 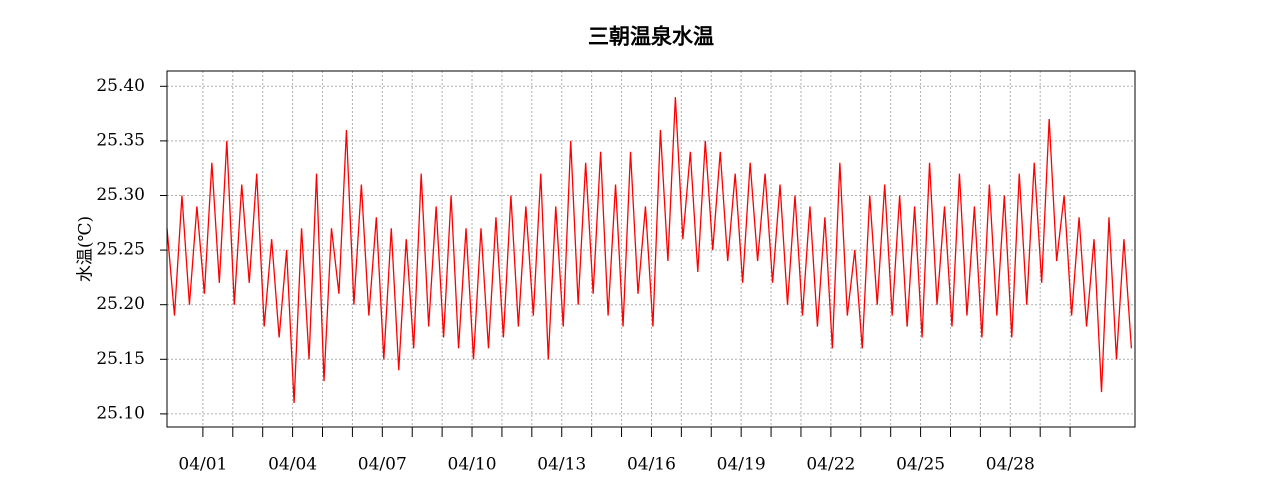 I want to click on x-tick-label: 04/10, so click(x=472, y=465).